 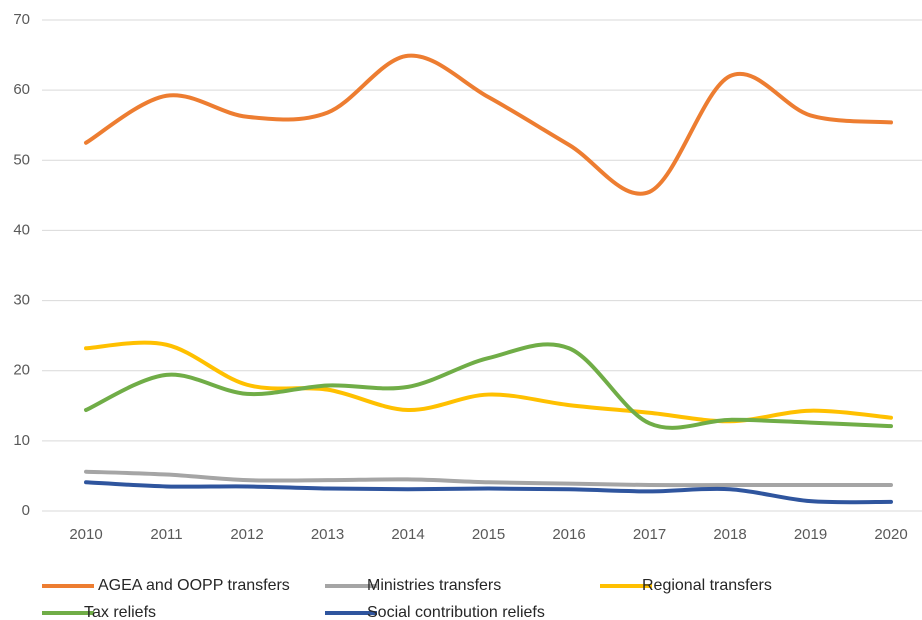 What do you see at coordinates (21, 440) in the screenshot?
I see `y-tick-label: 10` at bounding box center [21, 440].